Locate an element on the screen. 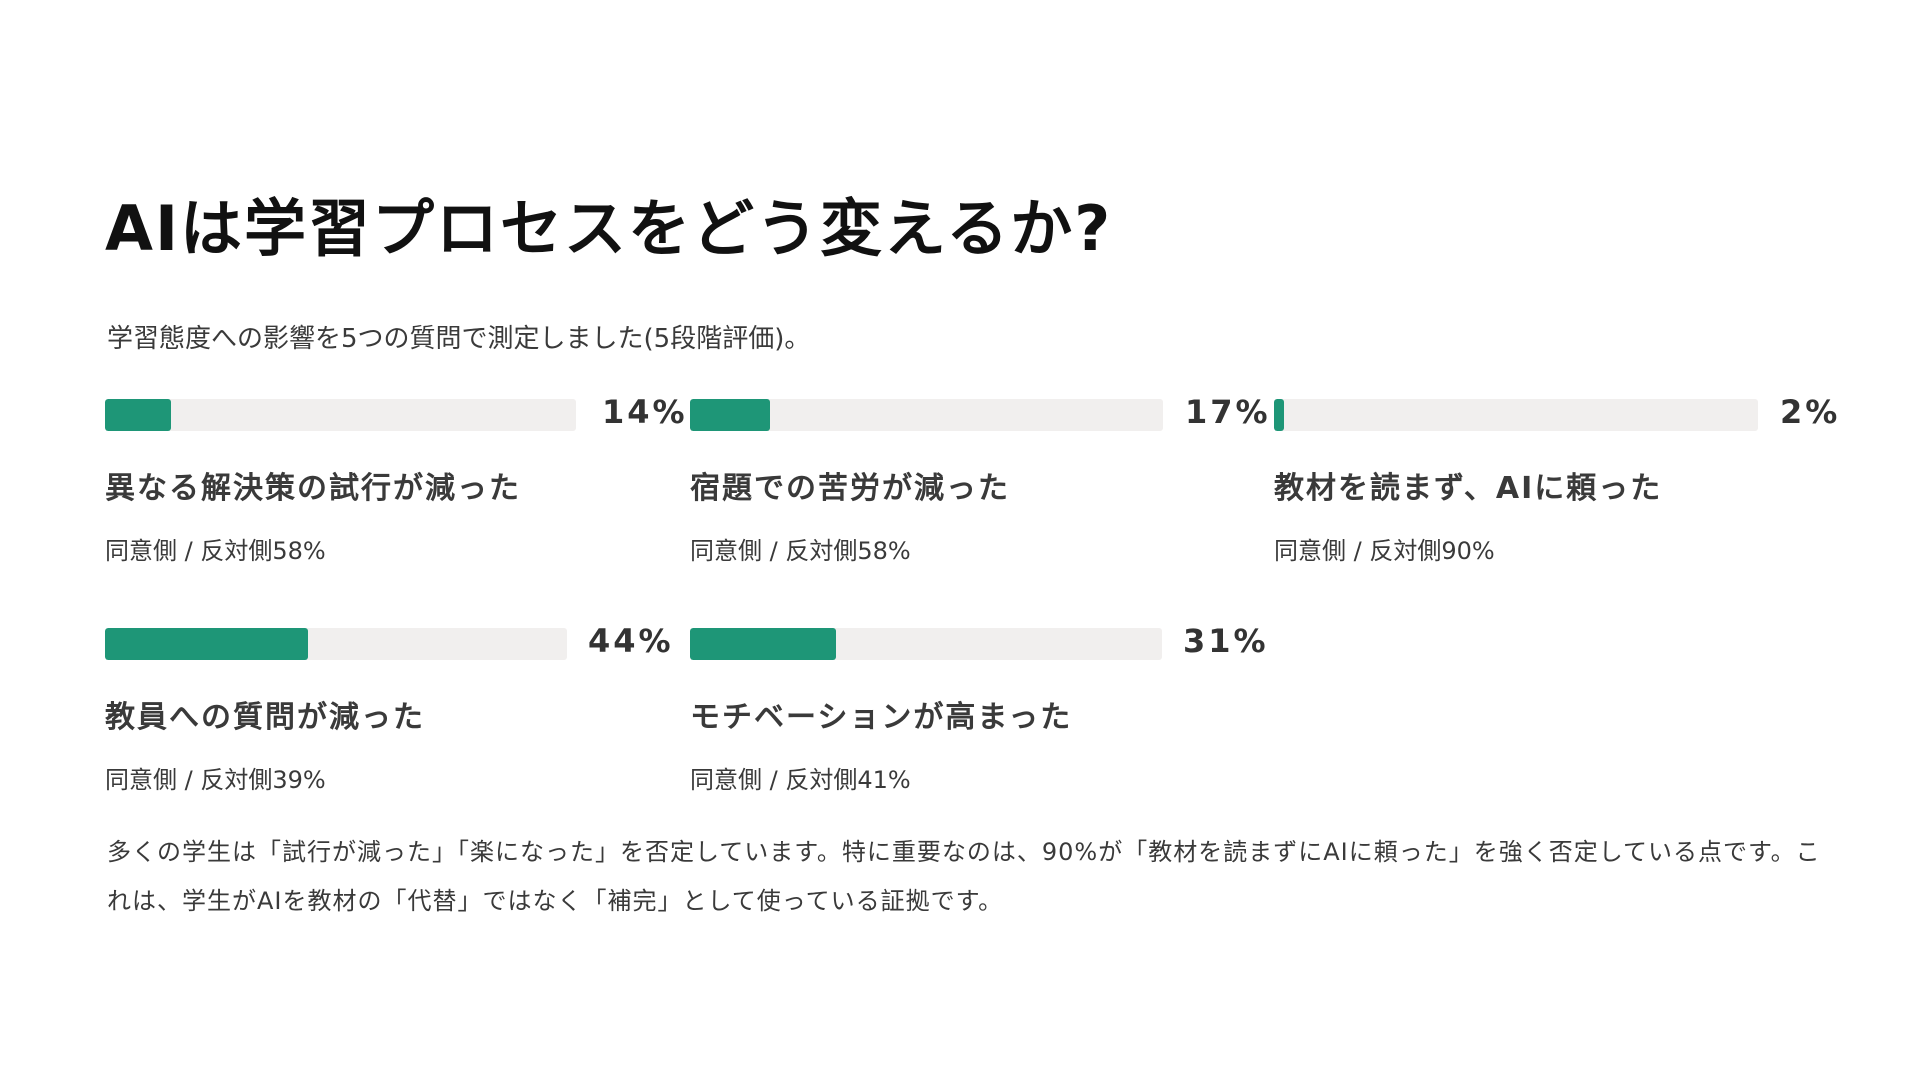  metric-detail: 同意側 / 反対側39% is located at coordinates (215, 780).